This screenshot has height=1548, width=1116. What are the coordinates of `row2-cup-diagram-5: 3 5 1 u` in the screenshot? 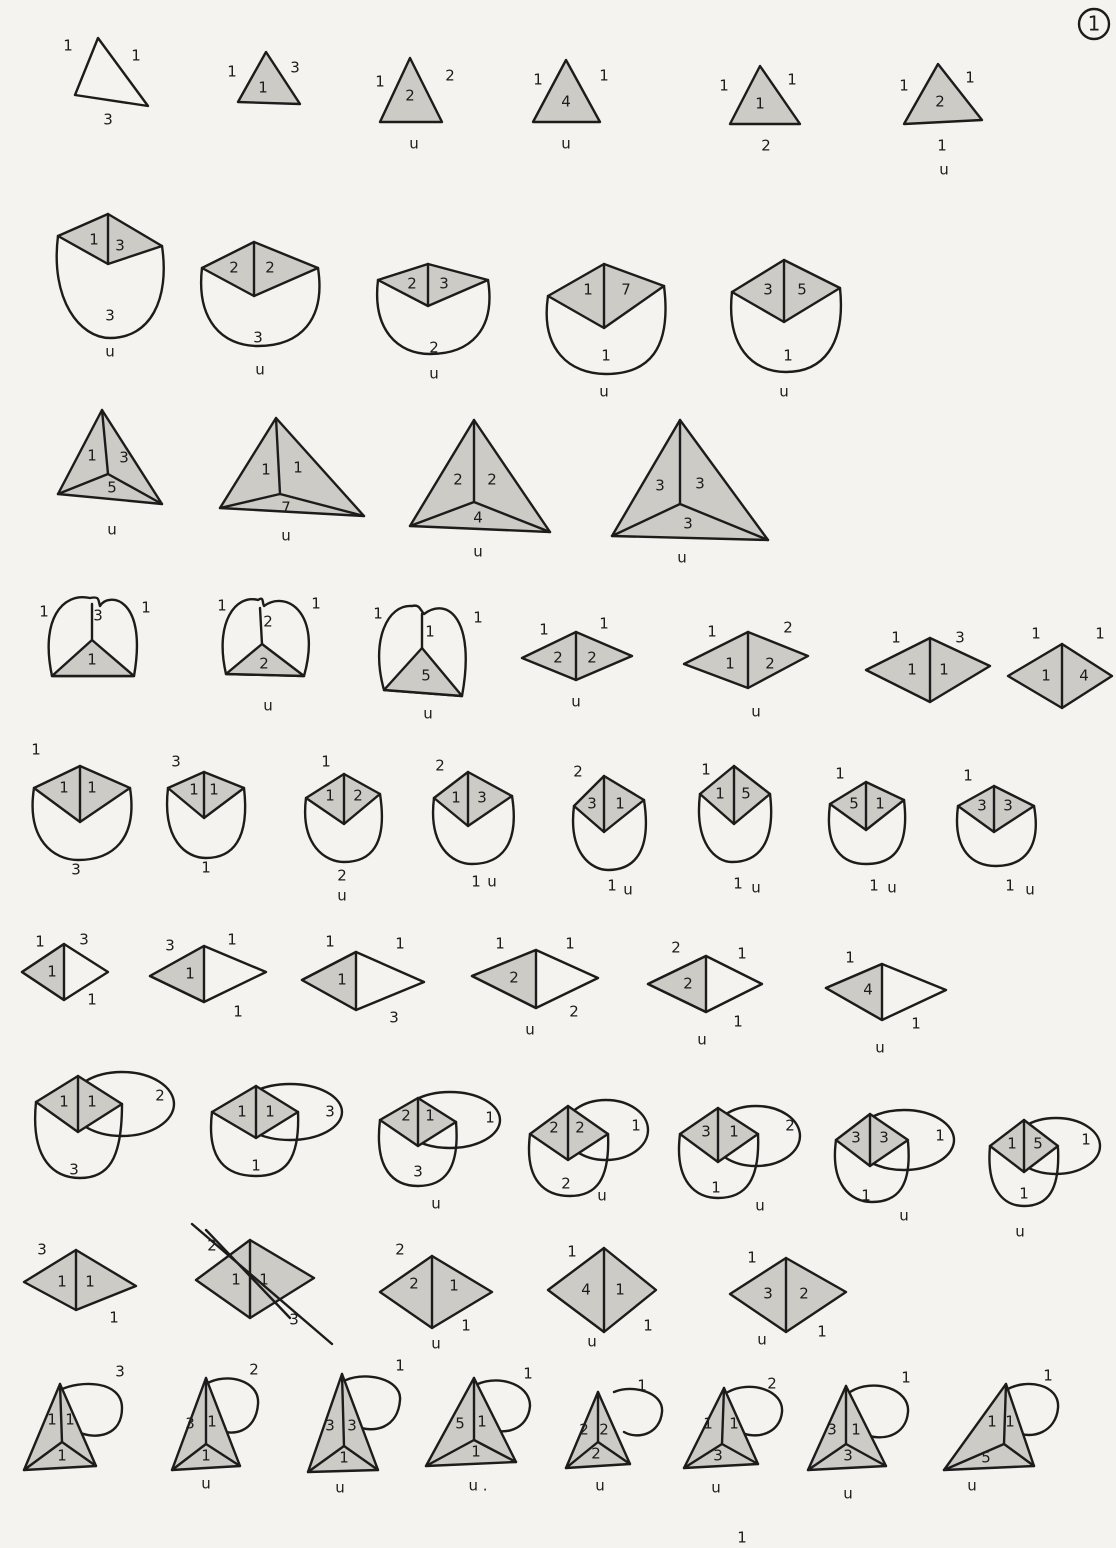 It's located at (786, 329).